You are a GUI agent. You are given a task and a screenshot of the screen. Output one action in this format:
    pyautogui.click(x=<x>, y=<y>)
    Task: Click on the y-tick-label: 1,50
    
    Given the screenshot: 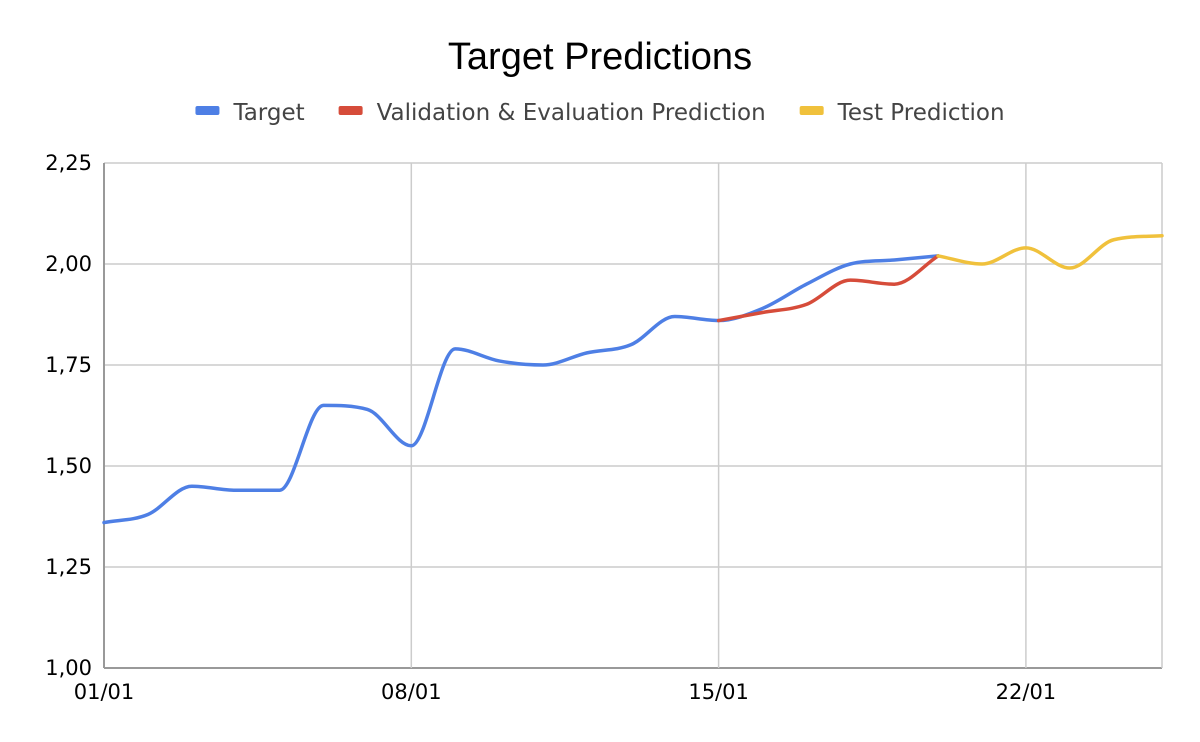 What is the action you would take?
    pyautogui.click(x=68, y=466)
    